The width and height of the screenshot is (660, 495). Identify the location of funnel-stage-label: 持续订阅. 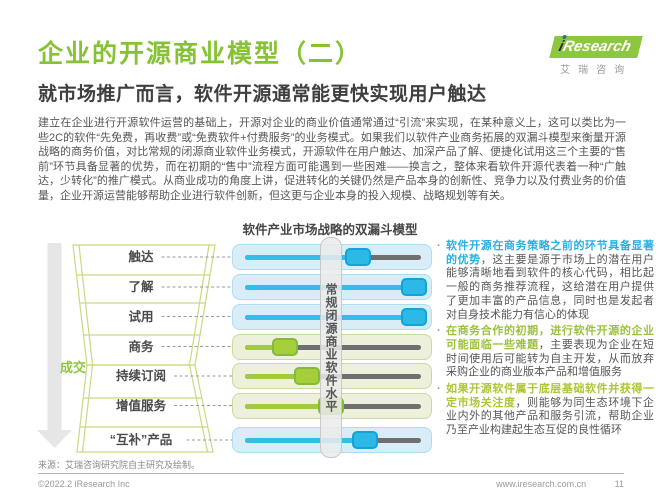
(140, 376).